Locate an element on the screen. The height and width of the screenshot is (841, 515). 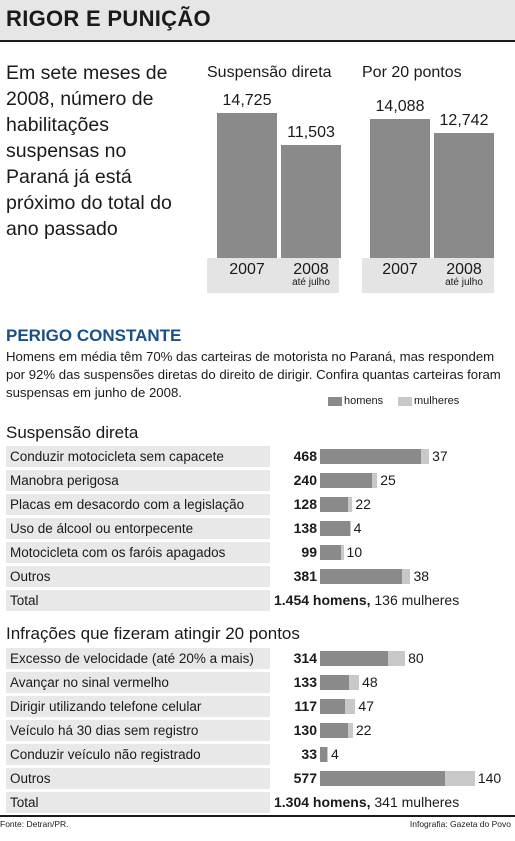
total-women: 341 mulheres is located at coordinates (415, 802).